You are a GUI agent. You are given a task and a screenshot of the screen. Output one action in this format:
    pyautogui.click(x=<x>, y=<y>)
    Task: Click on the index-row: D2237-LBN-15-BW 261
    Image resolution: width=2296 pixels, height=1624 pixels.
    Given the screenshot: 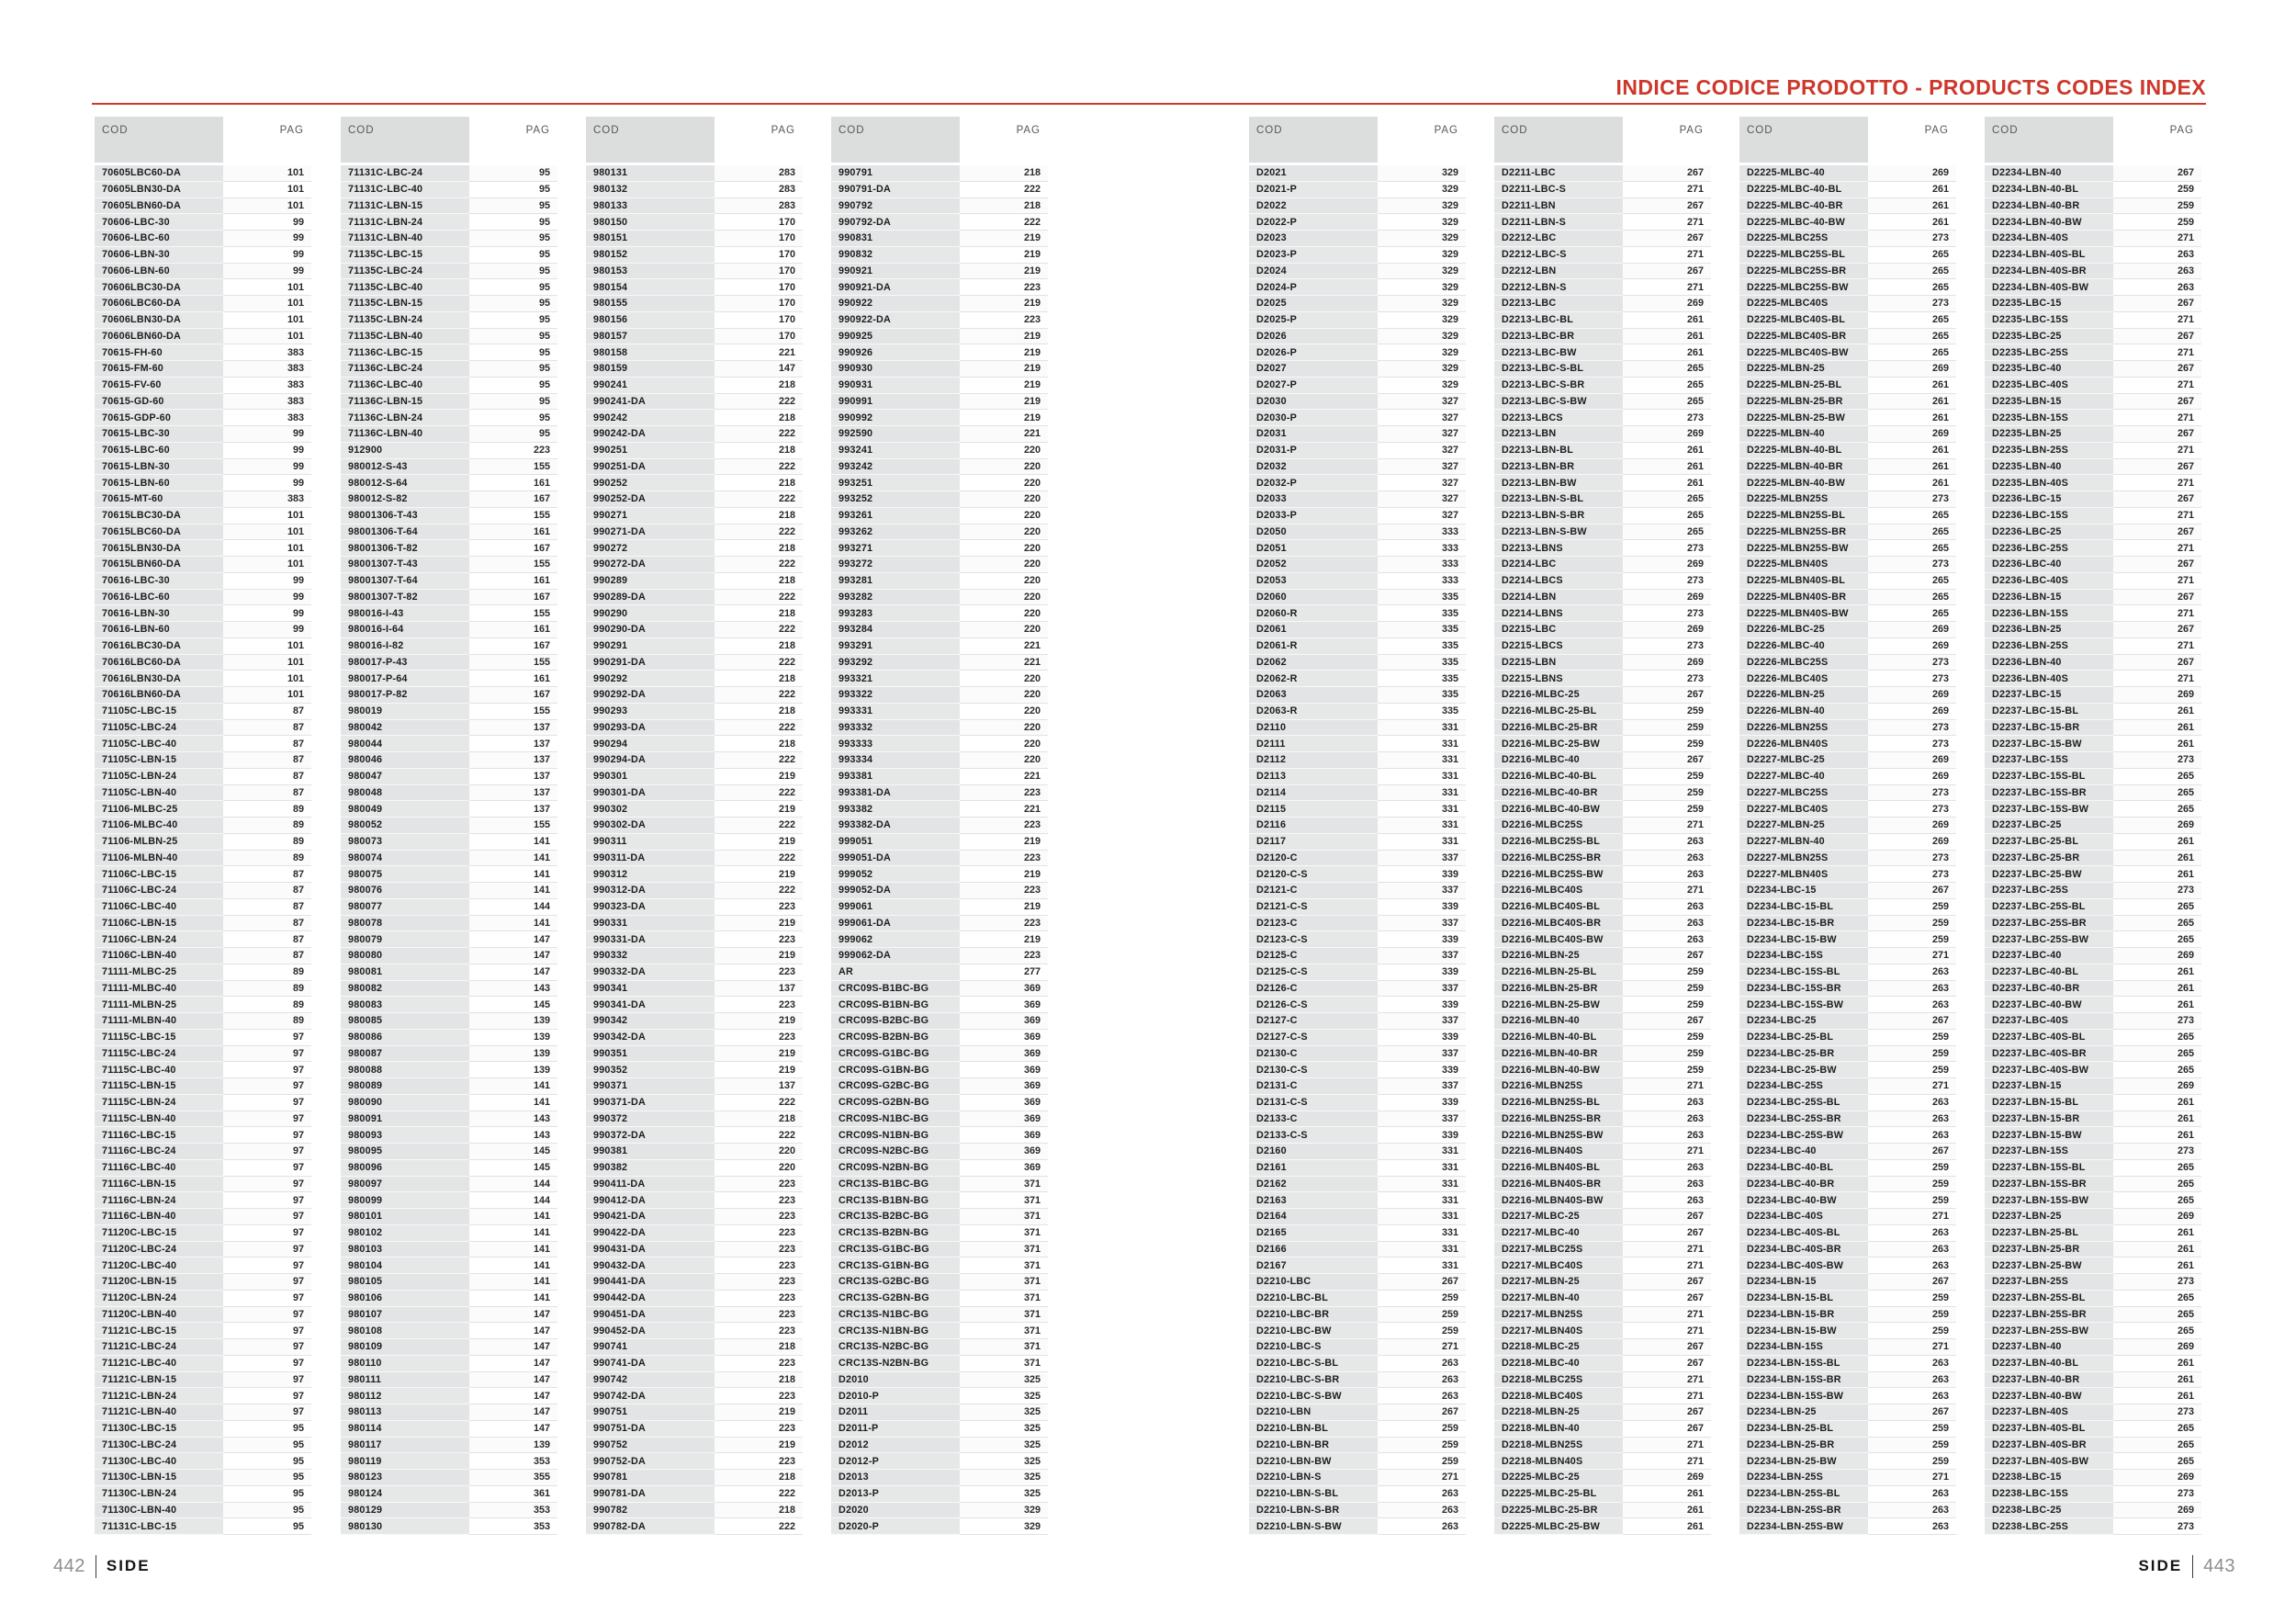 What is the action you would take?
    pyautogui.click(x=2093, y=1135)
    